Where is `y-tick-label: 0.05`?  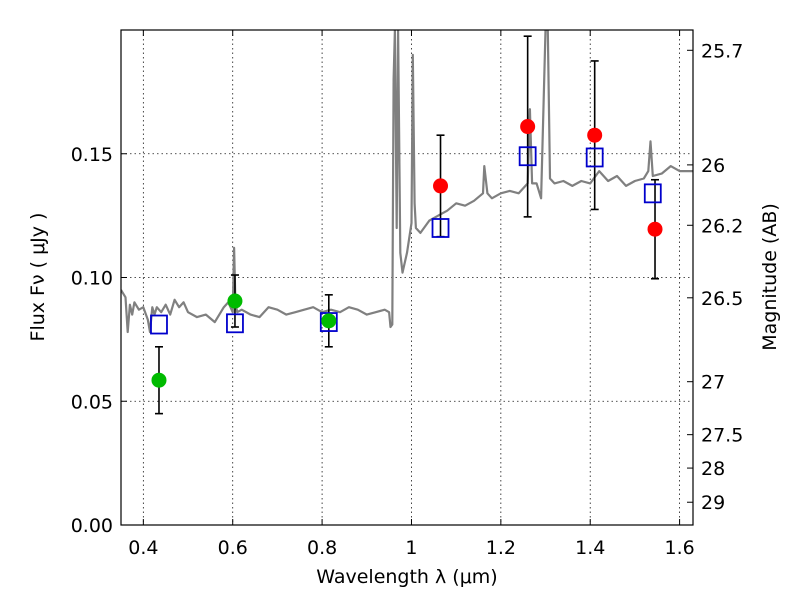 y-tick-label: 0.05 is located at coordinates (92, 402).